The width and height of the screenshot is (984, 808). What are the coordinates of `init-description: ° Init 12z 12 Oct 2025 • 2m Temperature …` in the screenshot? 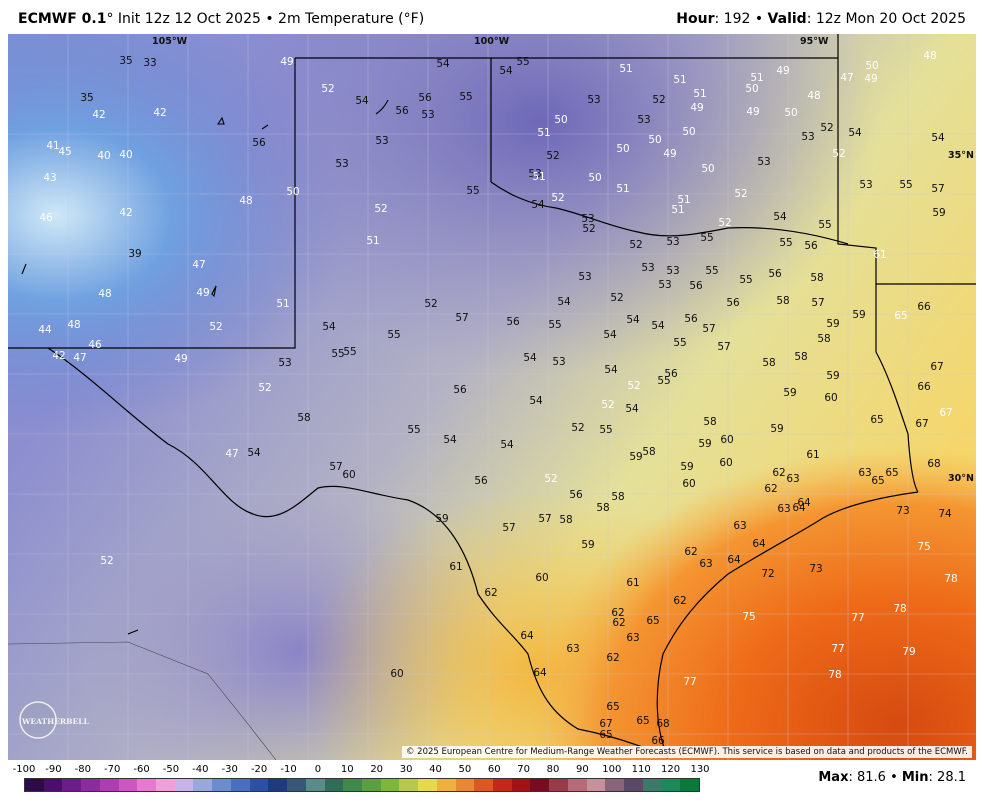 It's located at (265, 19).